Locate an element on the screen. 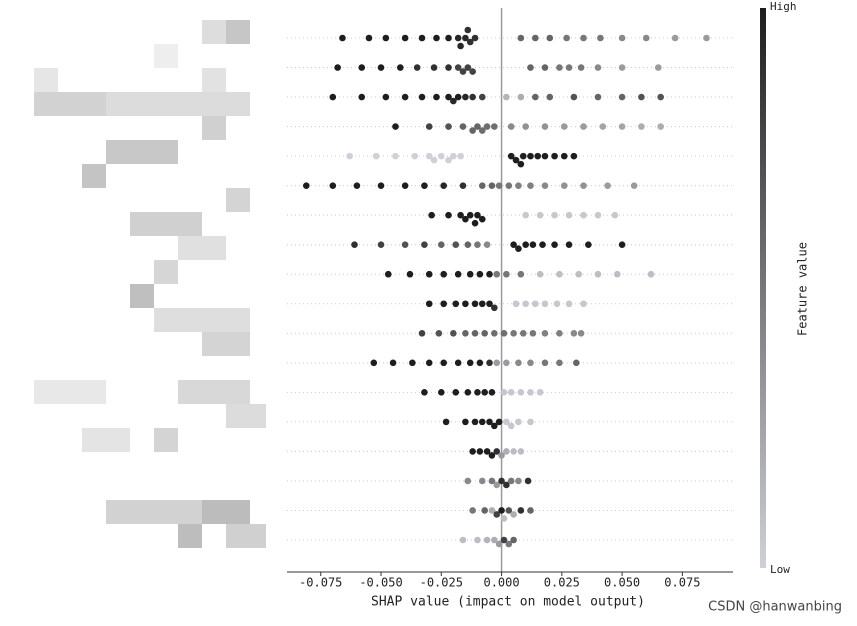 The height and width of the screenshot is (626, 857). x-tick-label: -0.025 is located at coordinates (441, 583).